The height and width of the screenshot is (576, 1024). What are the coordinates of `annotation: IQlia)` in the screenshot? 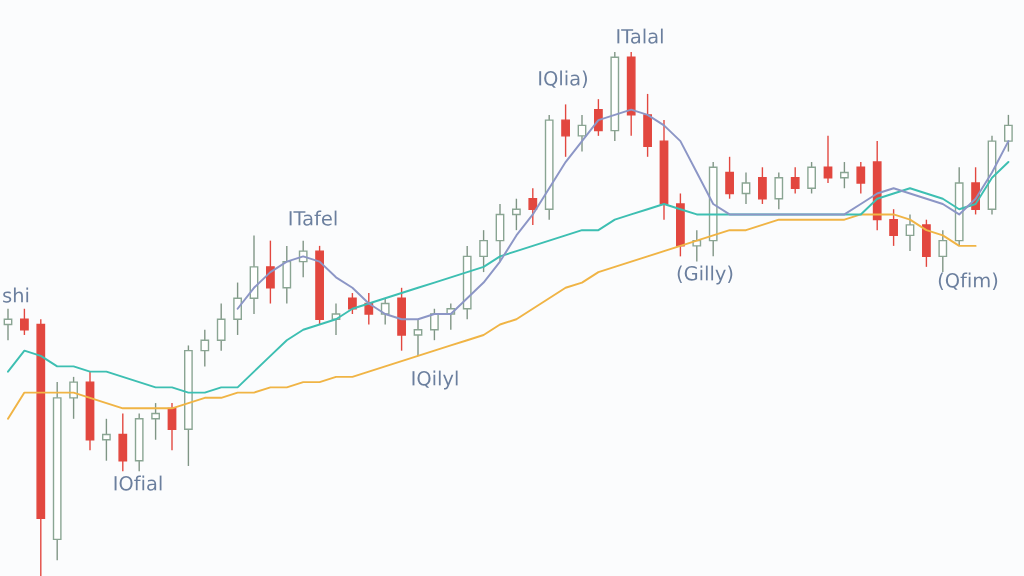 It's located at (563, 79).